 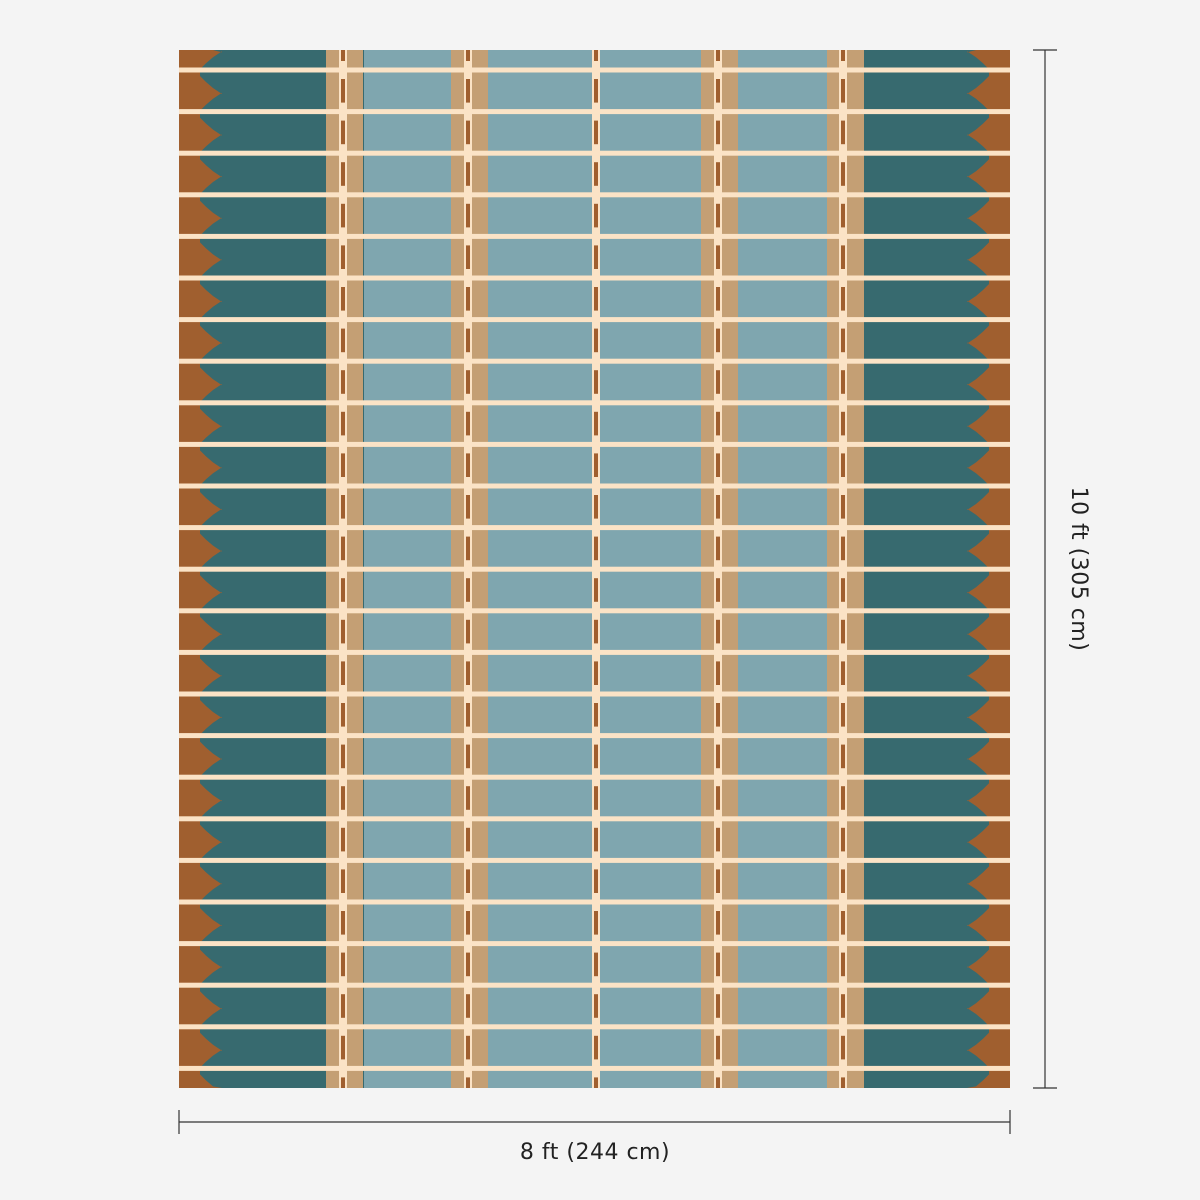 What do you see at coordinates (1078, 569) in the screenshot?
I see `height-label: 10 ft (305 cm)` at bounding box center [1078, 569].